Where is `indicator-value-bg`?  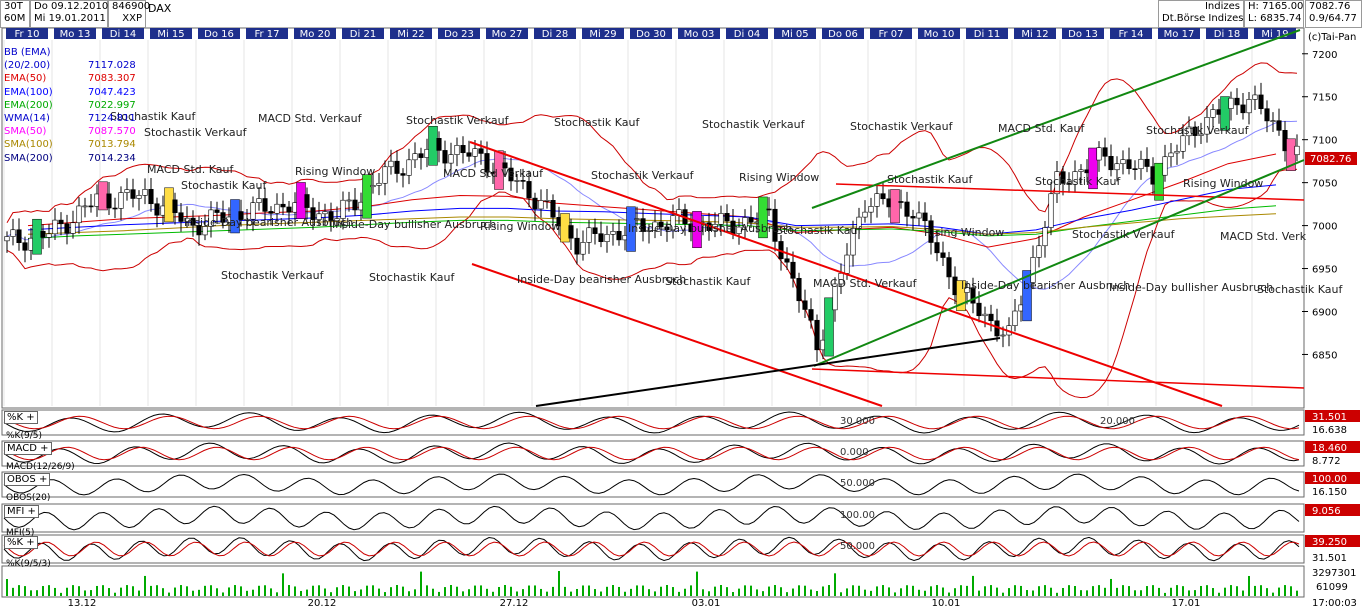
indicator-value-bg is located at coordinates (1332, 478).